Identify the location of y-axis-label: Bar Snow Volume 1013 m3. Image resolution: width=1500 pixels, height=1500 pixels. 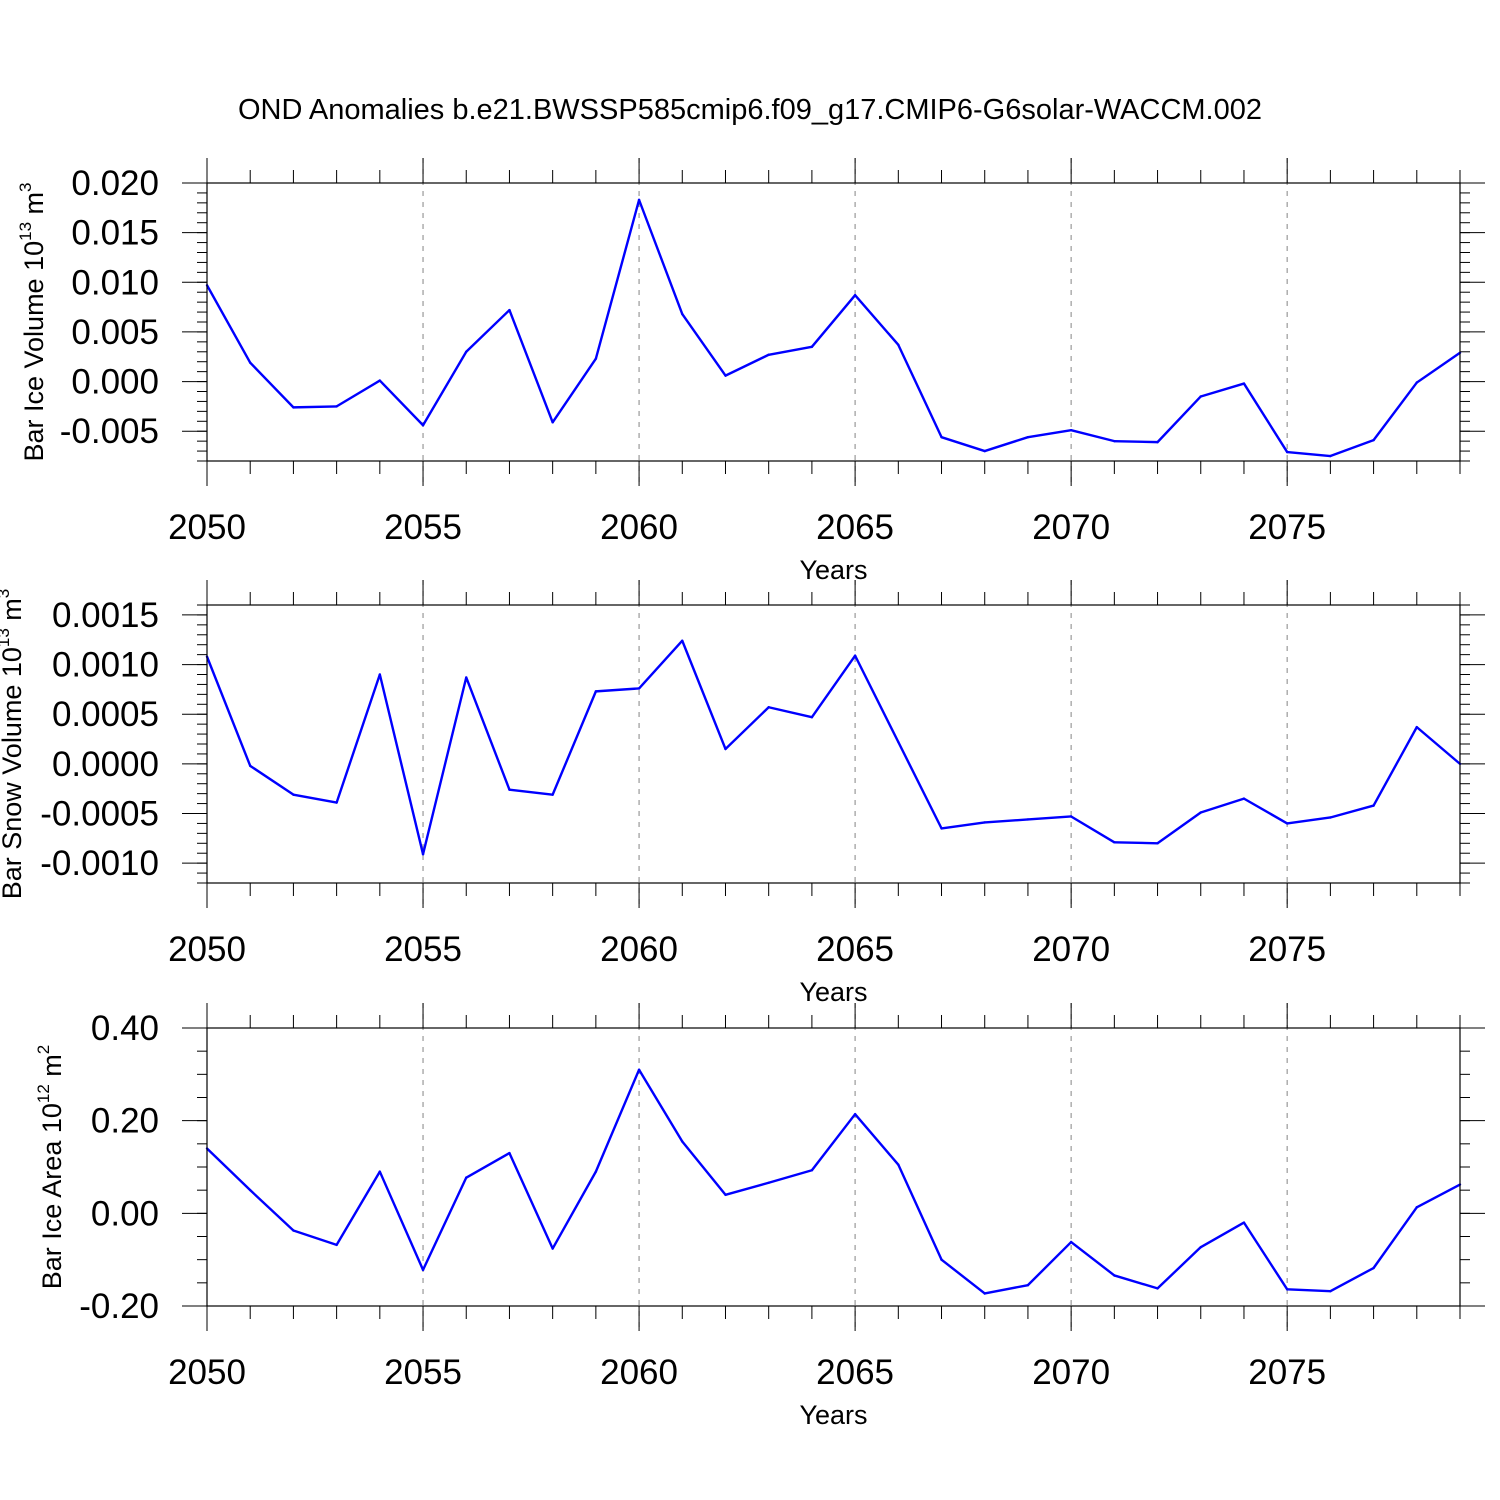
(13, 744).